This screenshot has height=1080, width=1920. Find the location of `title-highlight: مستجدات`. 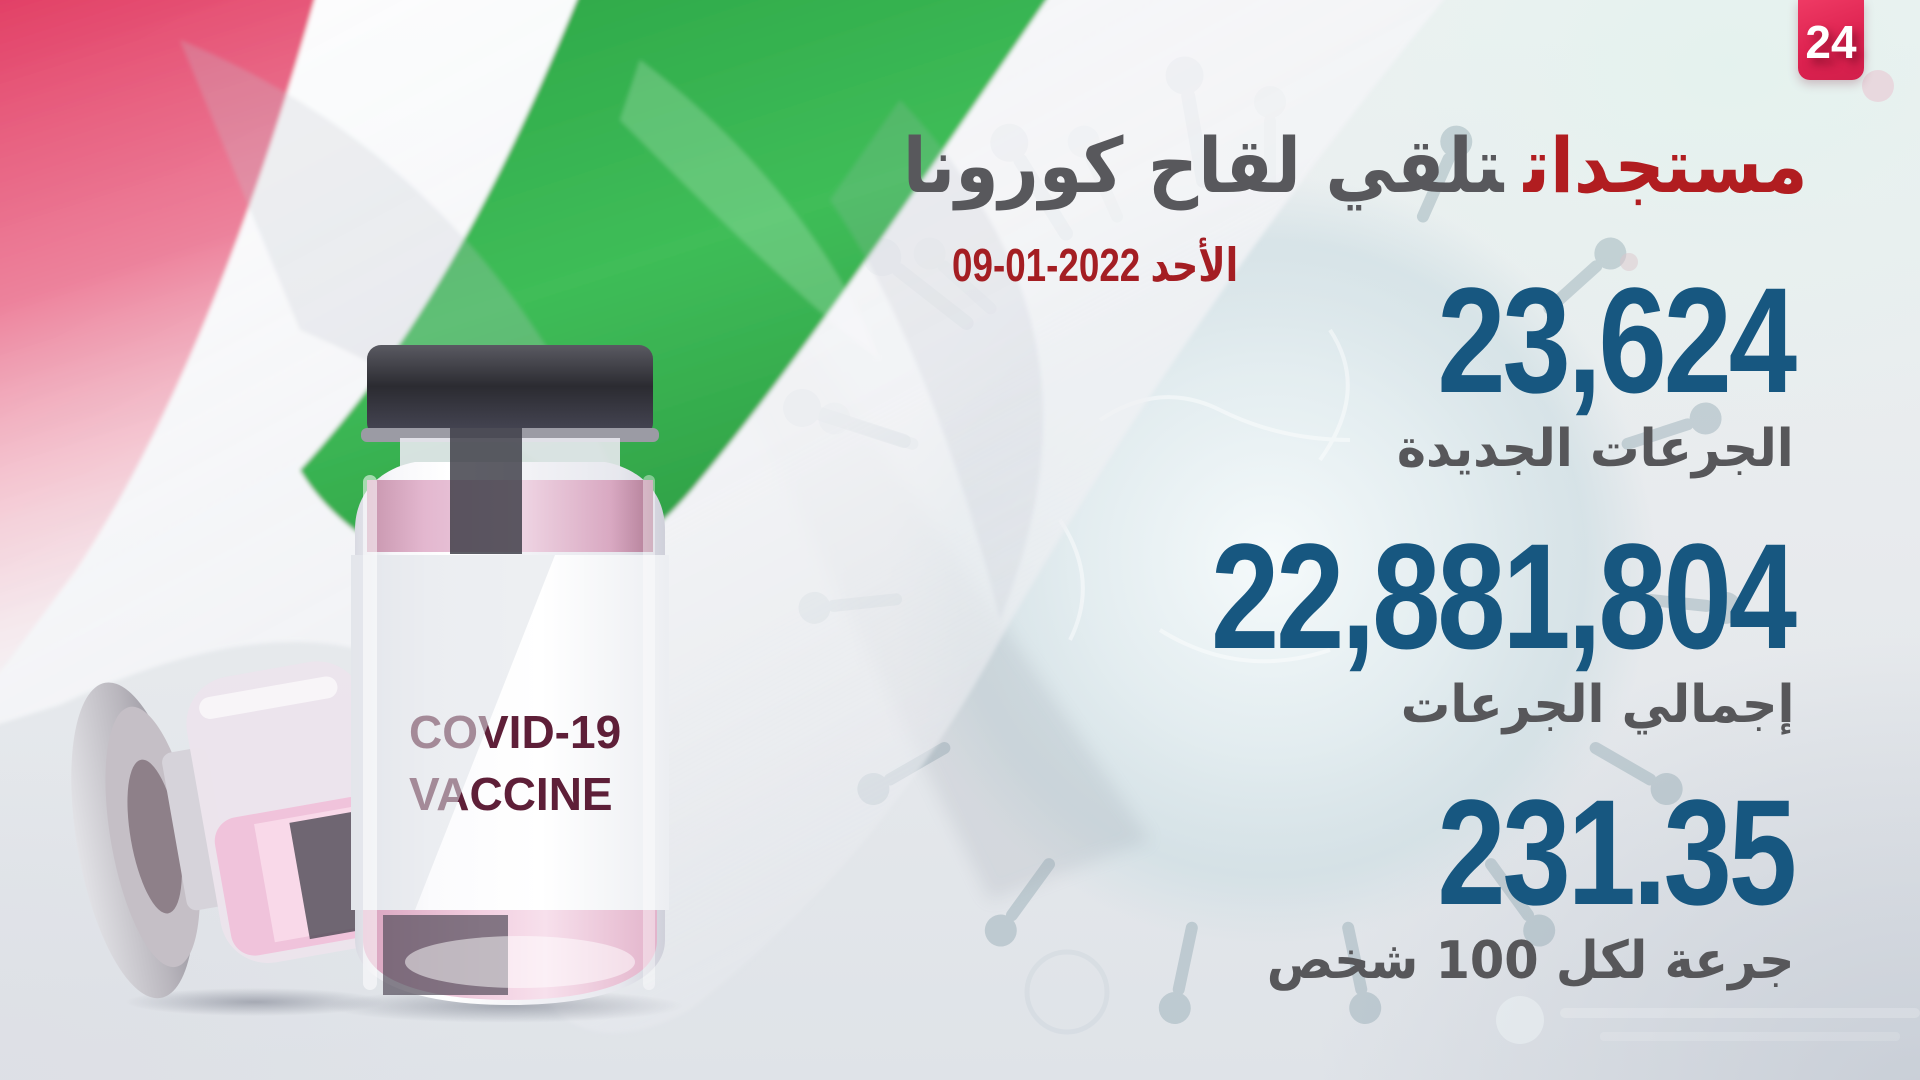

title-highlight: مستجدات is located at coordinates (1666, 165).